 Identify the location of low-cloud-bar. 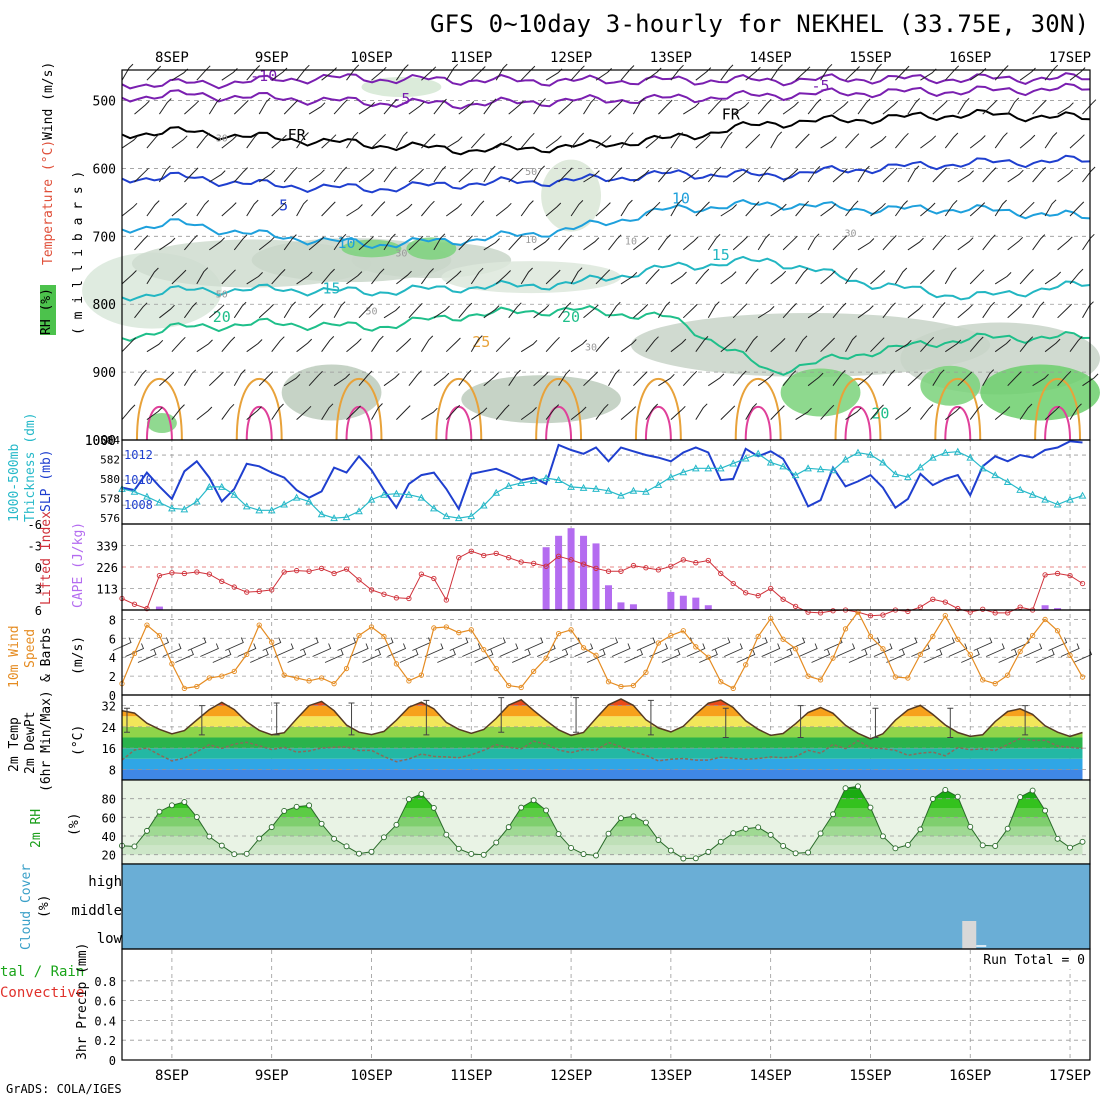
(969, 935).